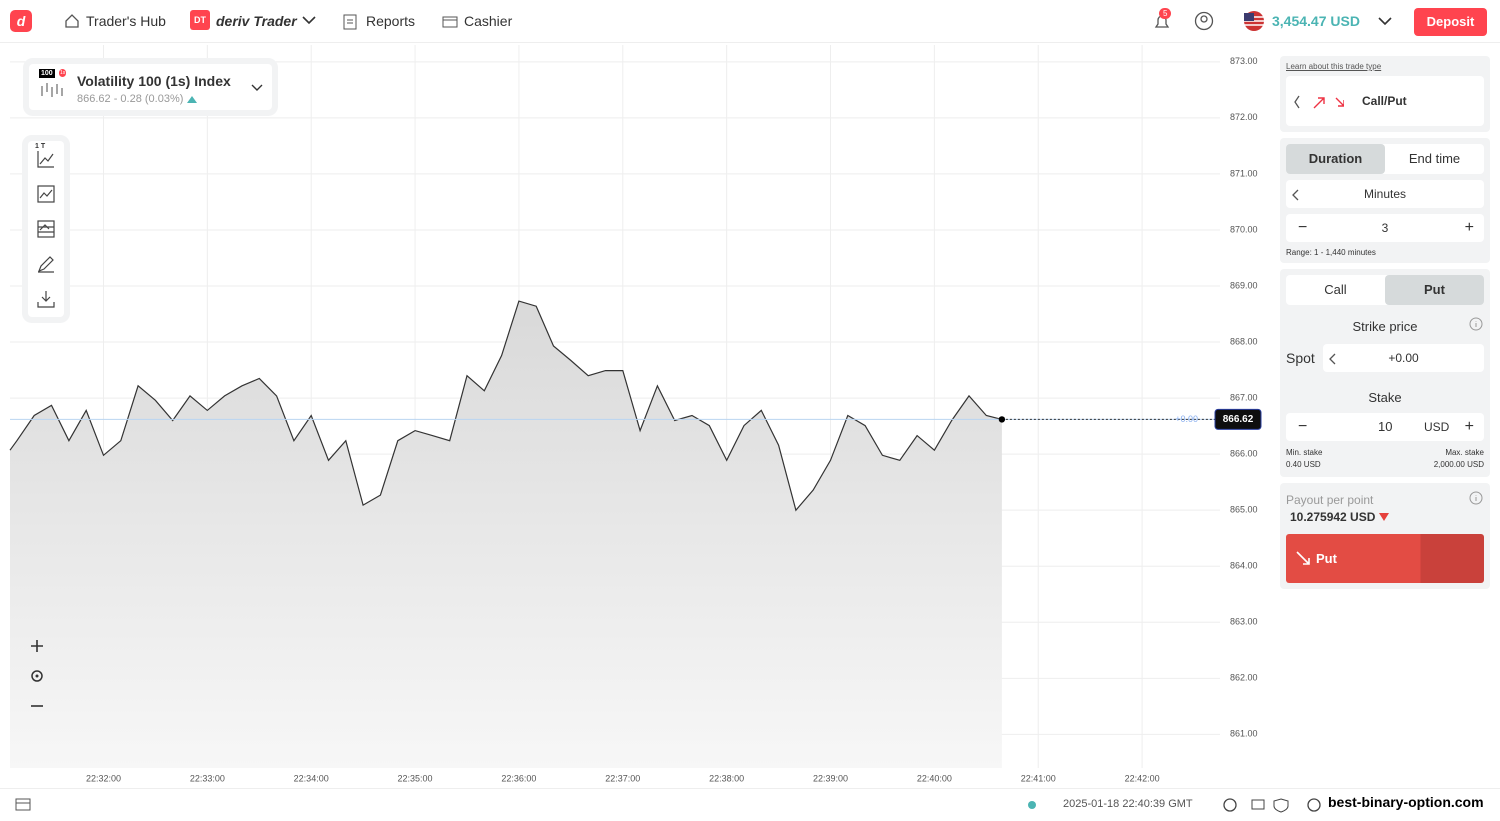 Image resolution: width=1500 pixels, height=821 pixels. I want to click on x-tick-label: 22:42:00, so click(1142, 778).